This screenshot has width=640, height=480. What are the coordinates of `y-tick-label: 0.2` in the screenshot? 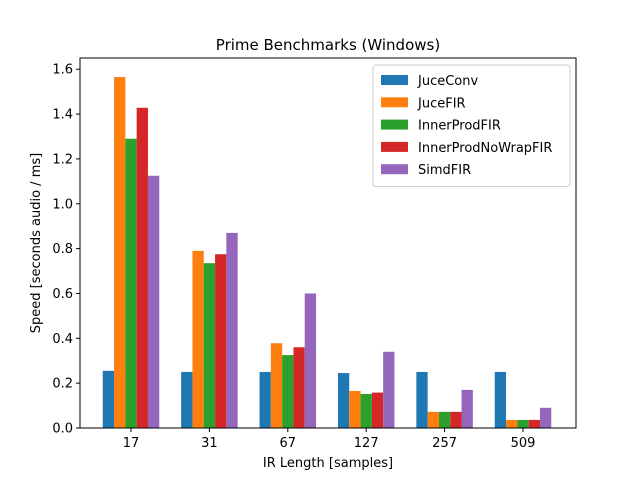 It's located at (62, 384).